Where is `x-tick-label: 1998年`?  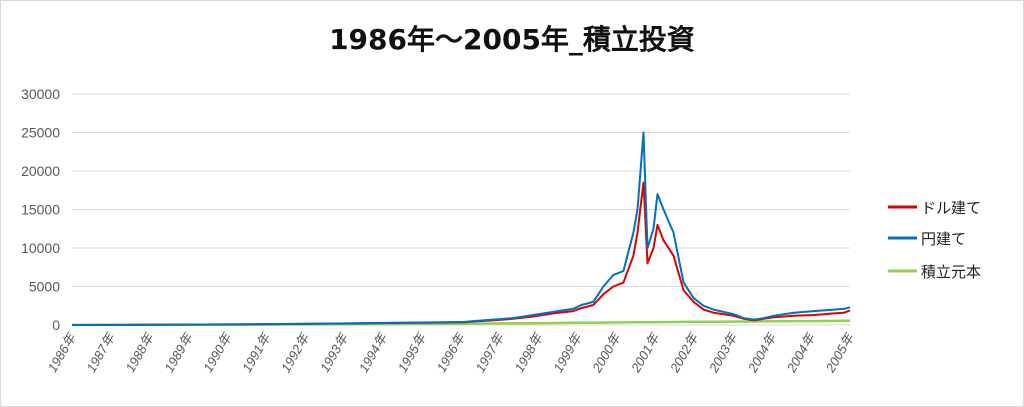
x-tick-label: 1998年 is located at coordinates (528, 352).